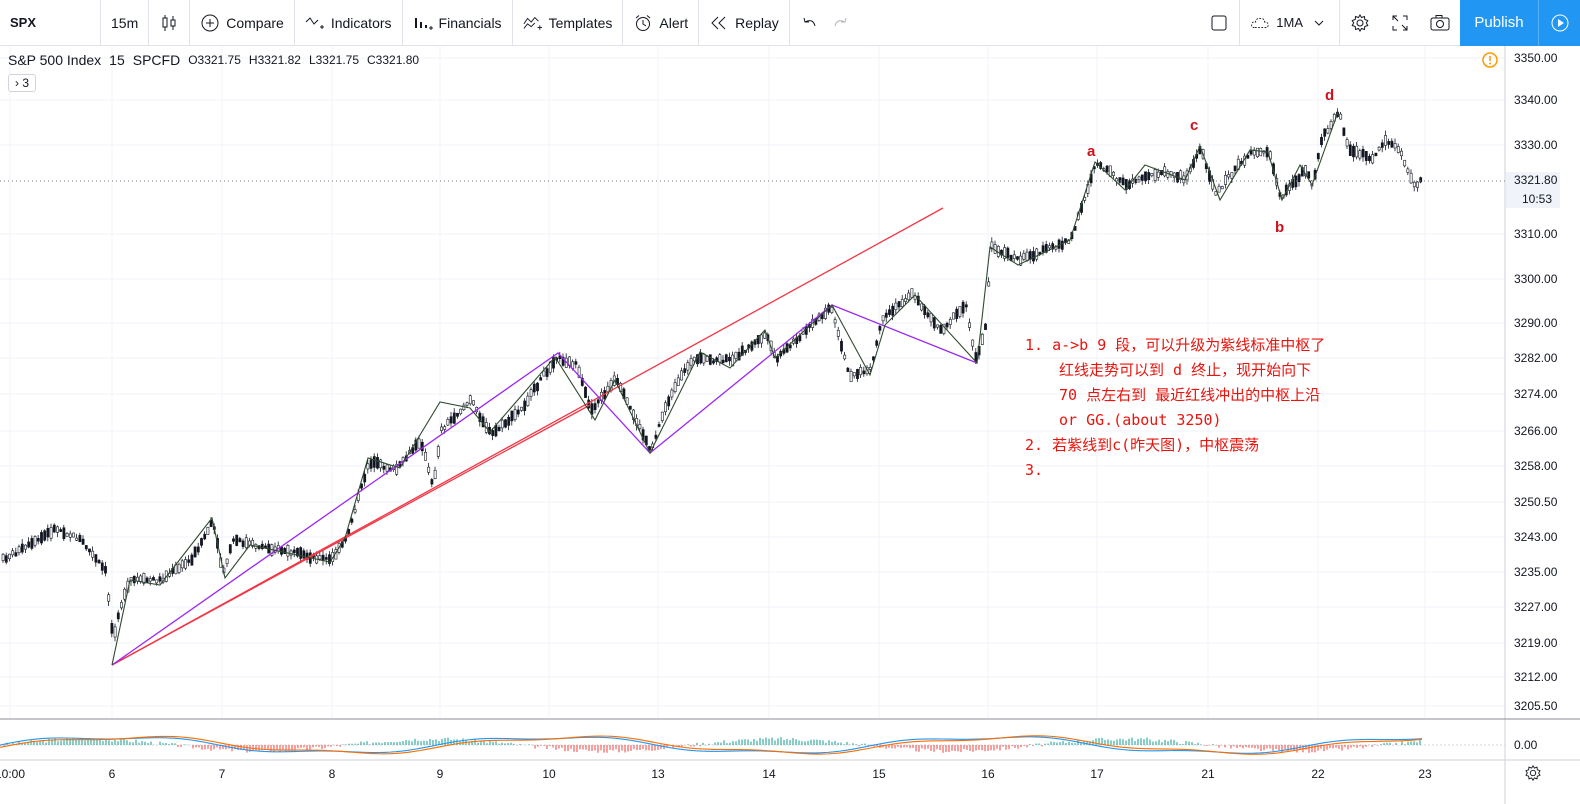 Image resolution: width=1580 pixels, height=804 pixels. What do you see at coordinates (169, 23) in the screenshot?
I see `chart-type-button` at bounding box center [169, 23].